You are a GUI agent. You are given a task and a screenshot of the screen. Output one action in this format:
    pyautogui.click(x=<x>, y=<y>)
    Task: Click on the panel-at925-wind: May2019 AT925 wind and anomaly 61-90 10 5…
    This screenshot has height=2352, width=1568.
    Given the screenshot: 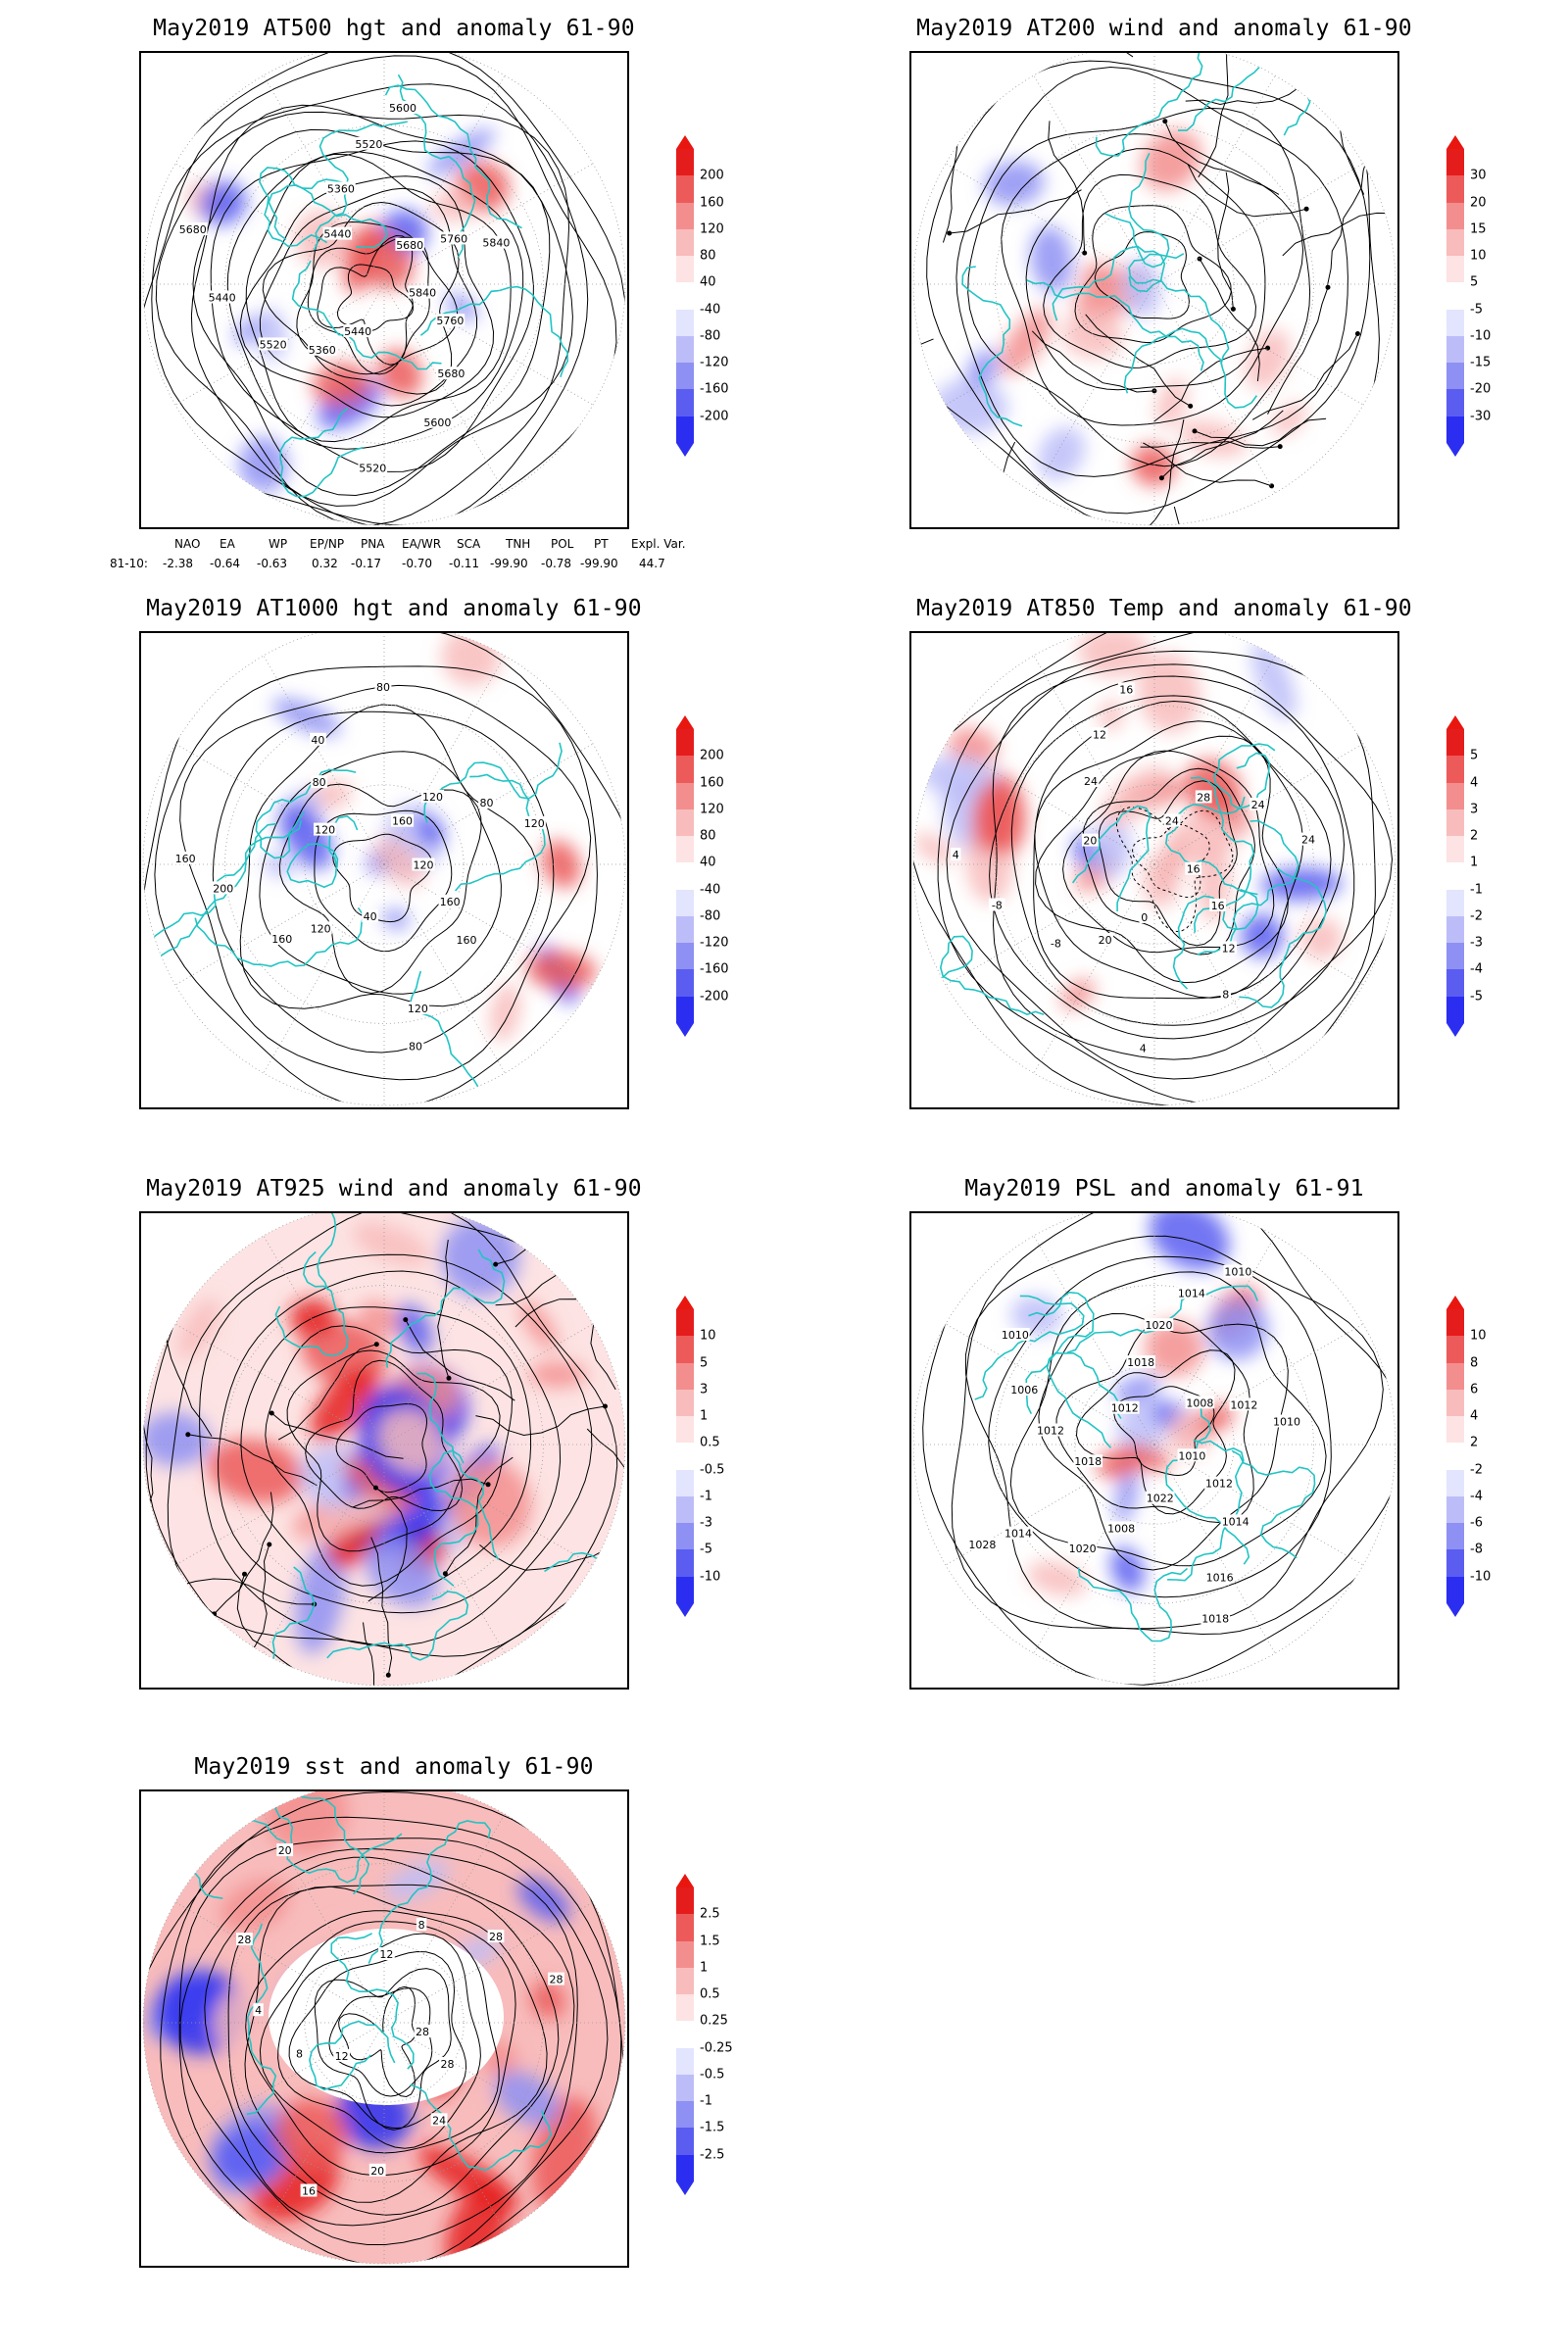 What is the action you would take?
    pyautogui.click(x=431, y=1450)
    